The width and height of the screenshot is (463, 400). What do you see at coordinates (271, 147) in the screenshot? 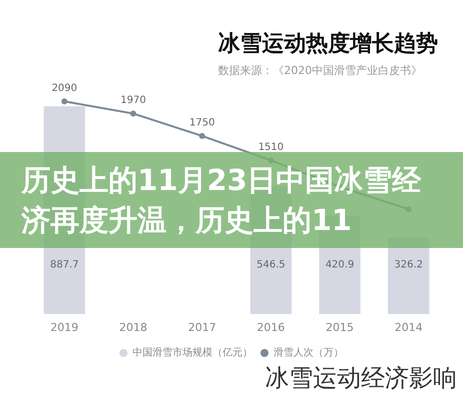
I see `data-label: 1510` at bounding box center [271, 147].